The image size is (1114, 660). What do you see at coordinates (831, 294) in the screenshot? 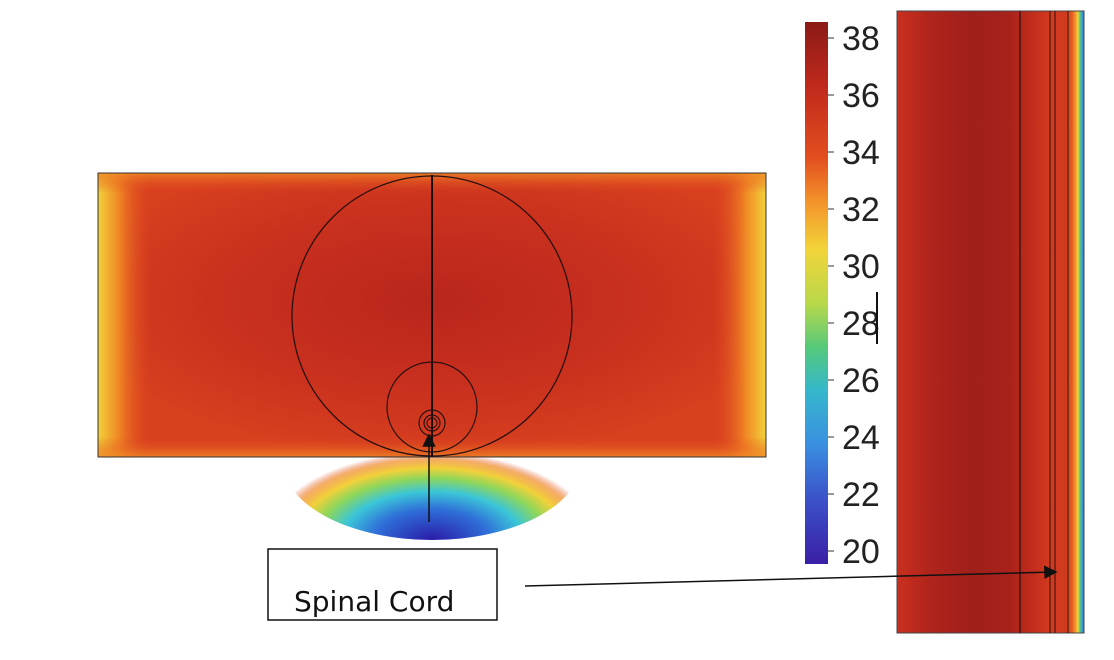
I see `colorbar-ticks` at bounding box center [831, 294].